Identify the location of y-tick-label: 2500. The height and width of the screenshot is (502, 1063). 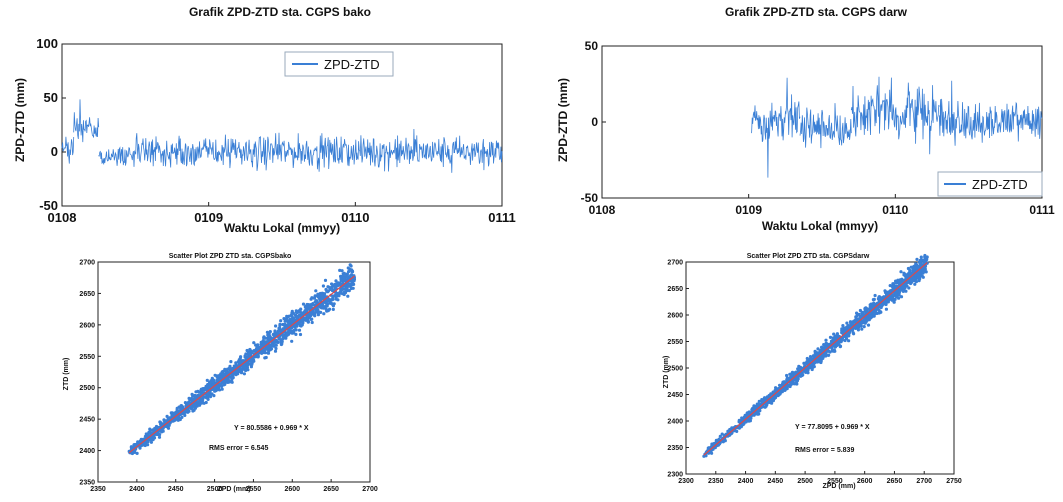
(675, 369).